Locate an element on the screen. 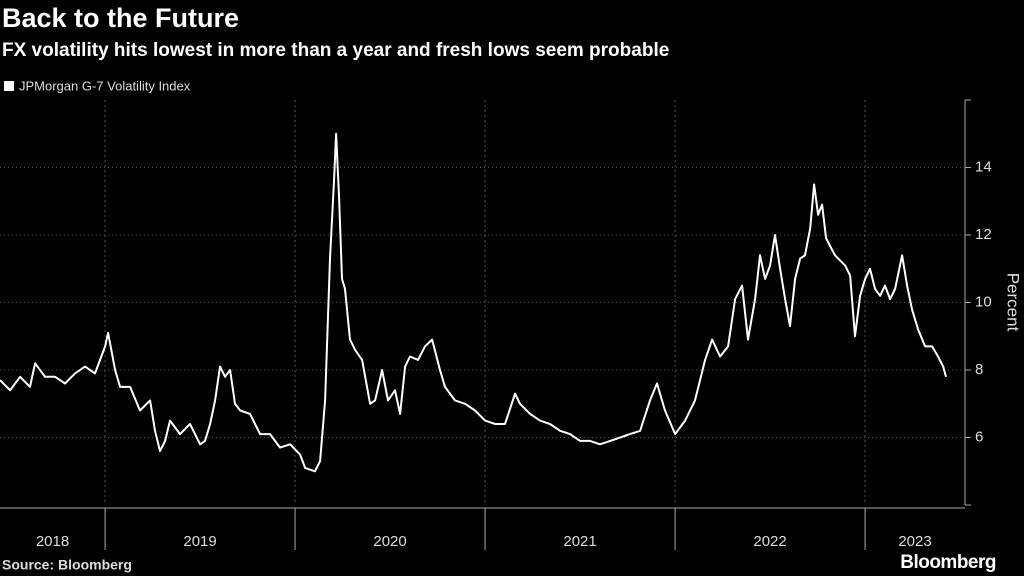  y-tick-label: 14 is located at coordinates (983, 166).